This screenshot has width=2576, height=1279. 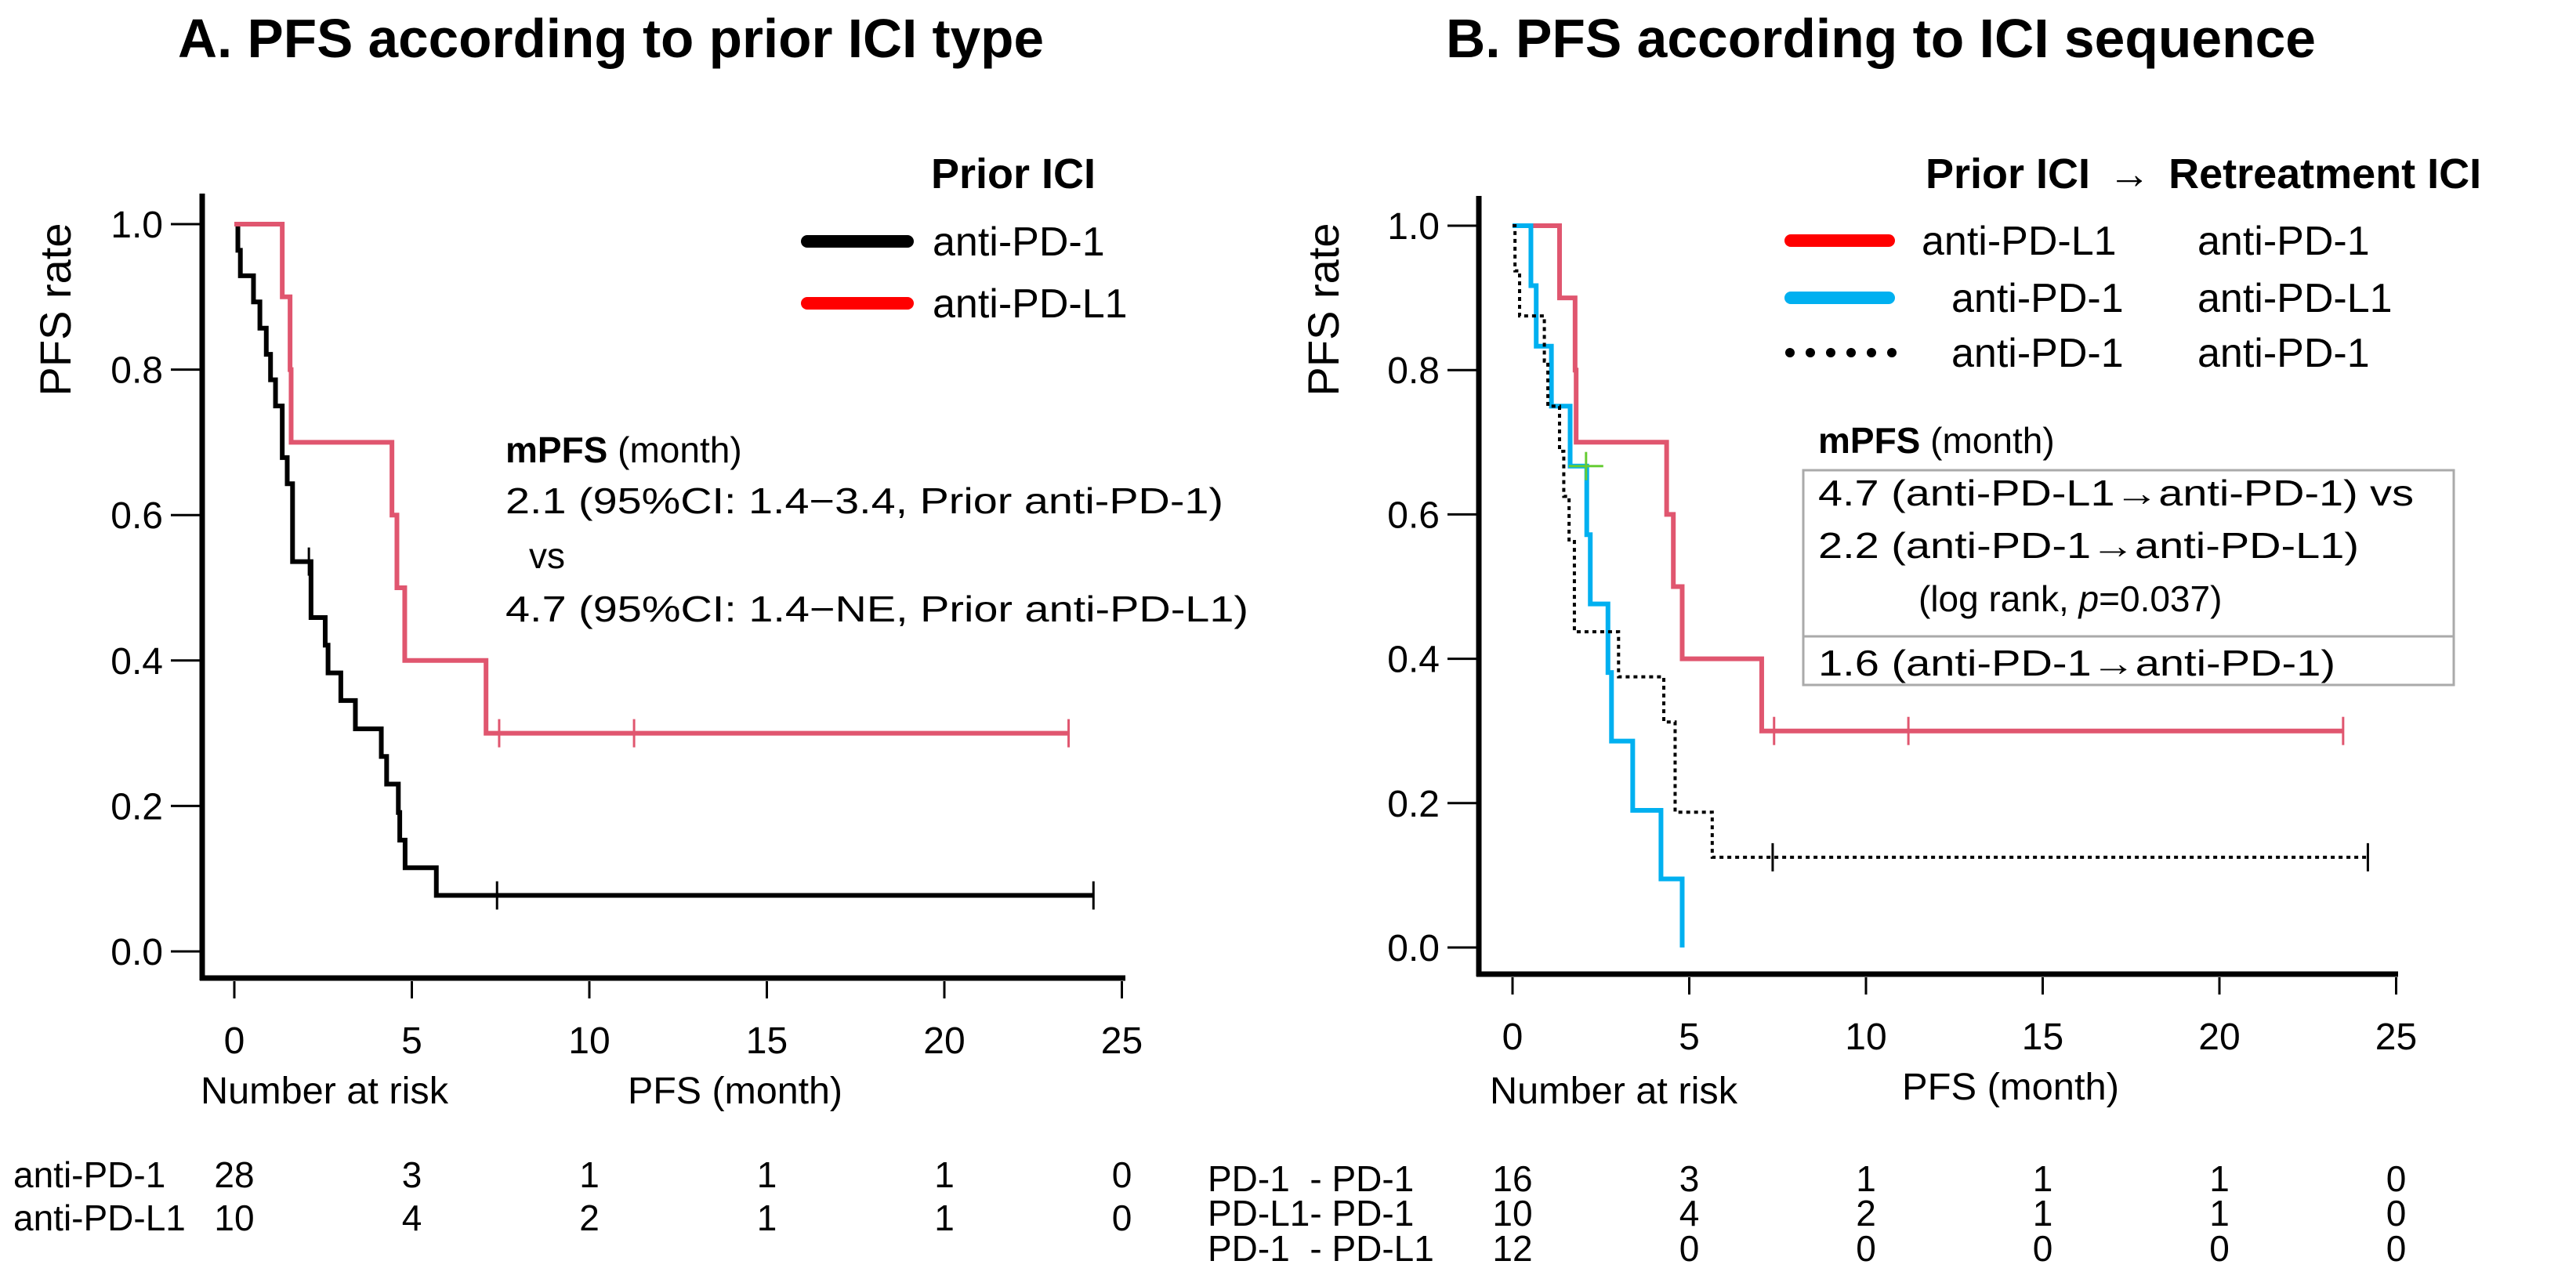 I want to click on legend-prior-1: anti-PD-L1, so click(x=2019, y=241).